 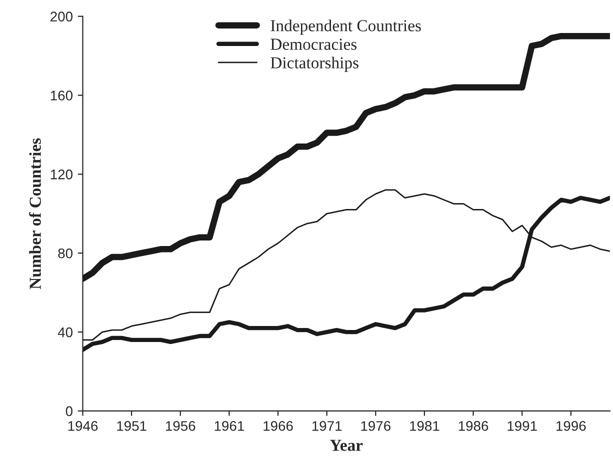 I want to click on x-tick-label: 1976, so click(x=375, y=426).